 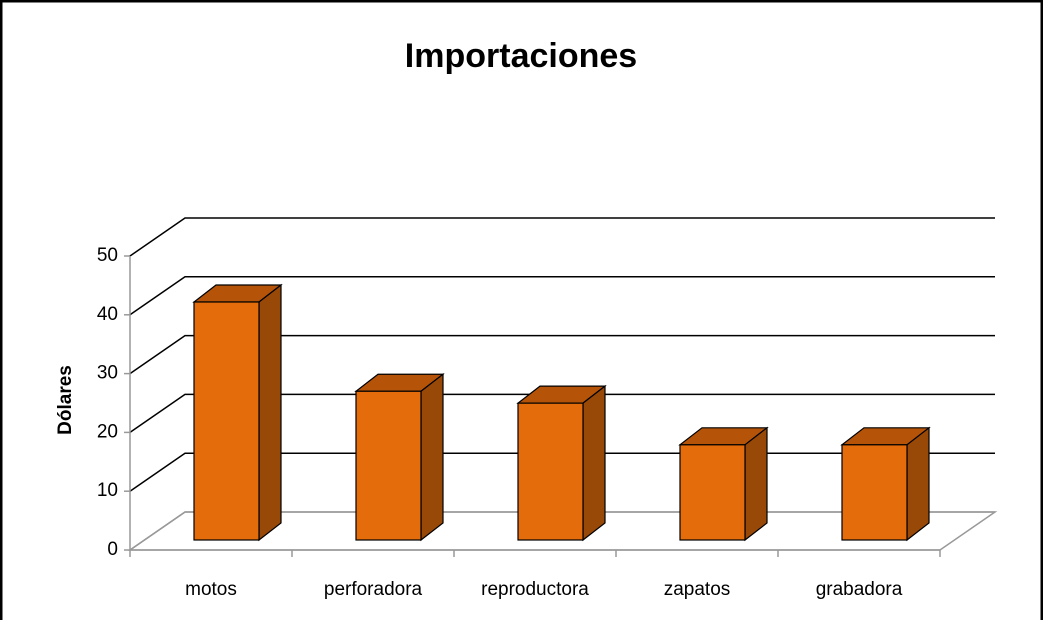 What do you see at coordinates (107, 431) in the screenshot?
I see `y-tick-label: 20` at bounding box center [107, 431].